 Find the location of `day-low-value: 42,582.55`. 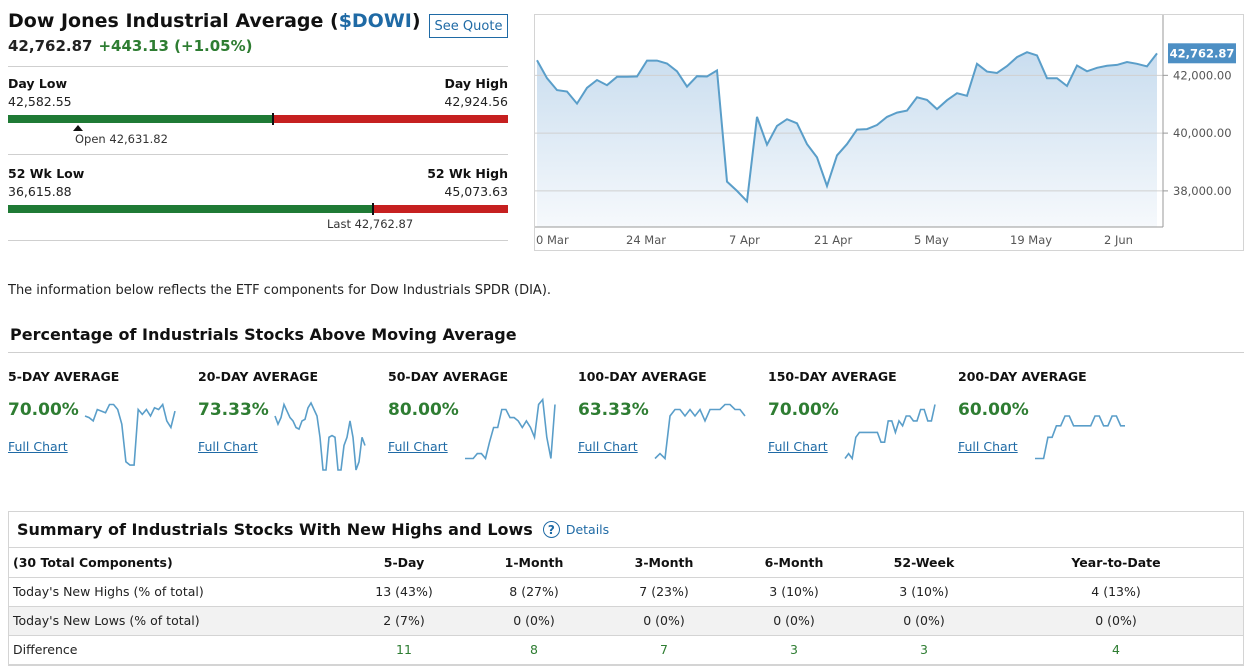

day-low-value: 42,582.55 is located at coordinates (40, 101).